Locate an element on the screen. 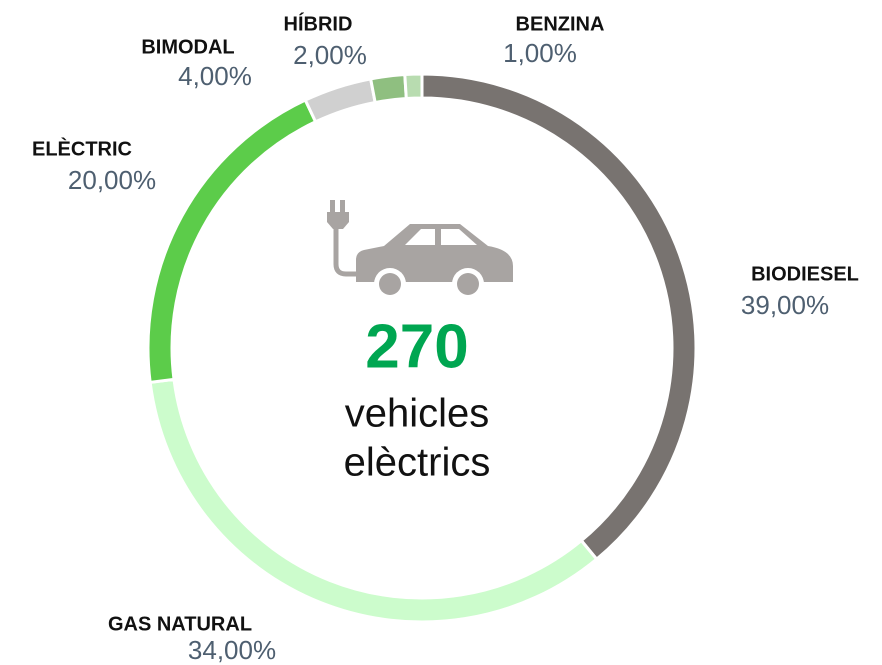 The image size is (882, 665). value-label: 34,00% is located at coordinates (232, 650).